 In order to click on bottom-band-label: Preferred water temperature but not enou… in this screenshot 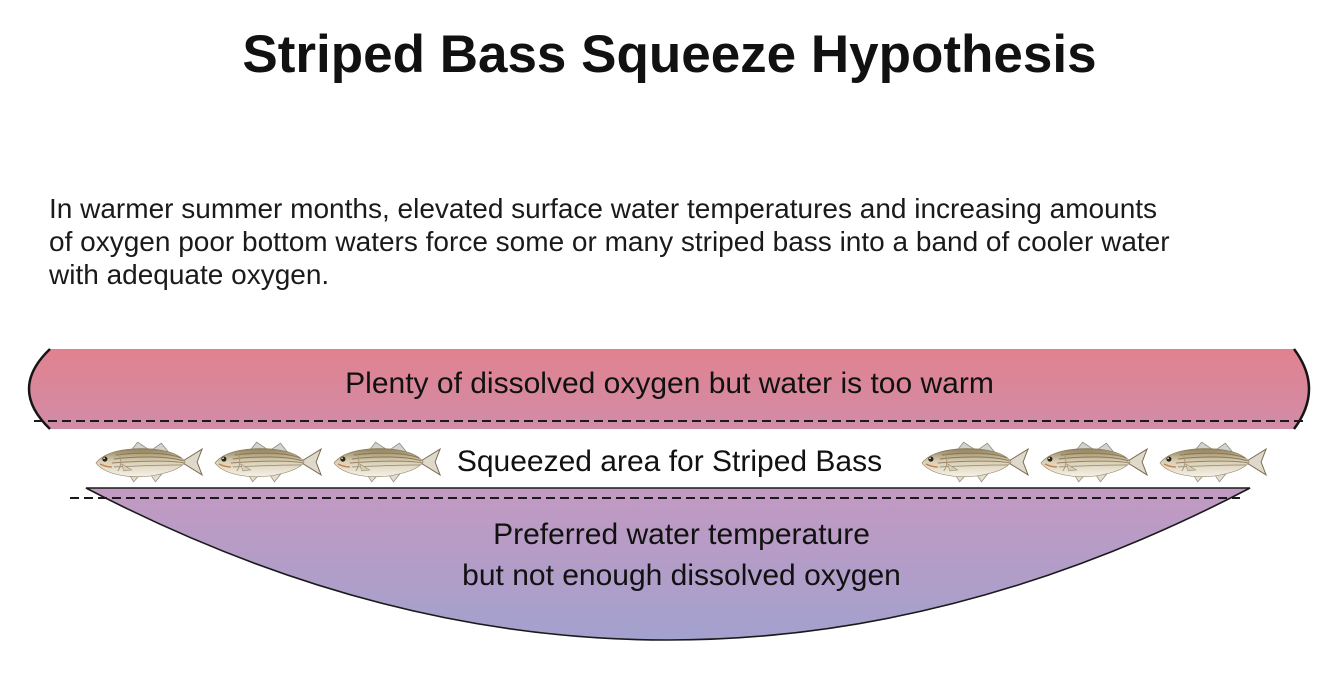, I will do `click(675, 555)`.